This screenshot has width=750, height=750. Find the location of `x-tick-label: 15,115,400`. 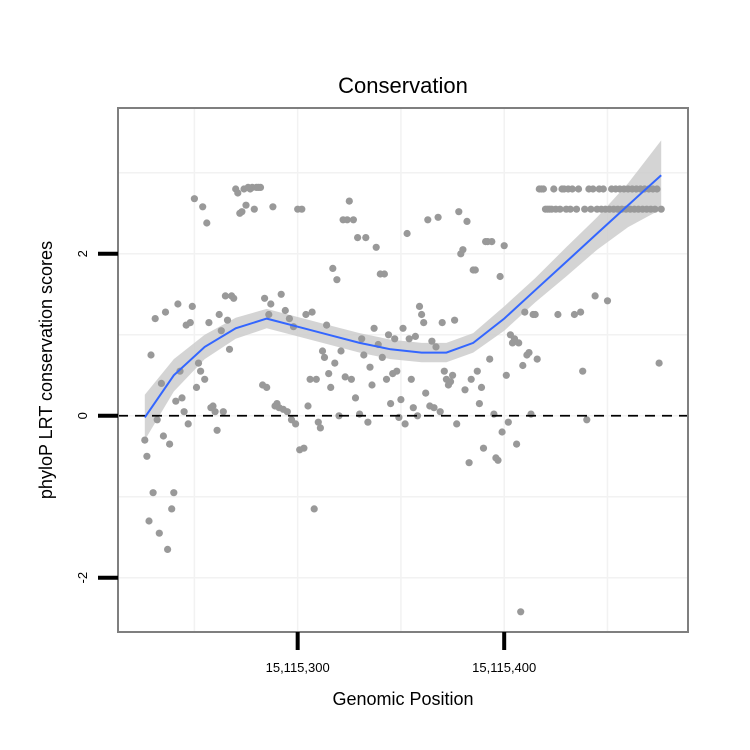

x-tick-label: 15,115,400 is located at coordinates (504, 667).